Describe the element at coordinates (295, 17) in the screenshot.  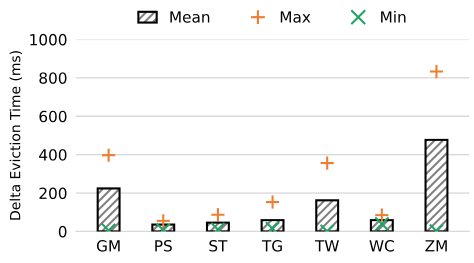
I see `legend-label: Max` at that location.